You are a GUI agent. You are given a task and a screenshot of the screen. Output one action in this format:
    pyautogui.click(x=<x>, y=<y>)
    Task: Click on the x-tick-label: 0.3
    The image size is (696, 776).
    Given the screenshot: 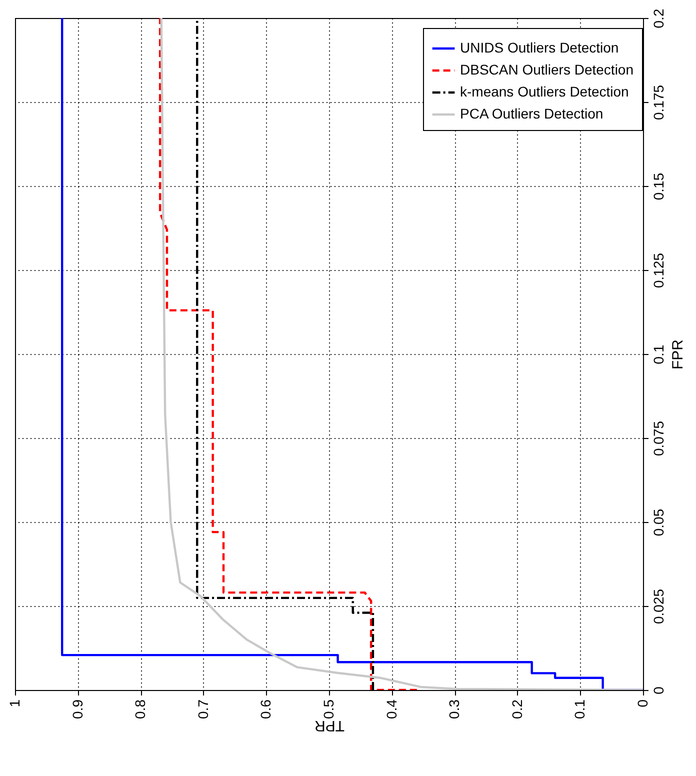 What is the action you would take?
    pyautogui.click(x=454, y=709)
    